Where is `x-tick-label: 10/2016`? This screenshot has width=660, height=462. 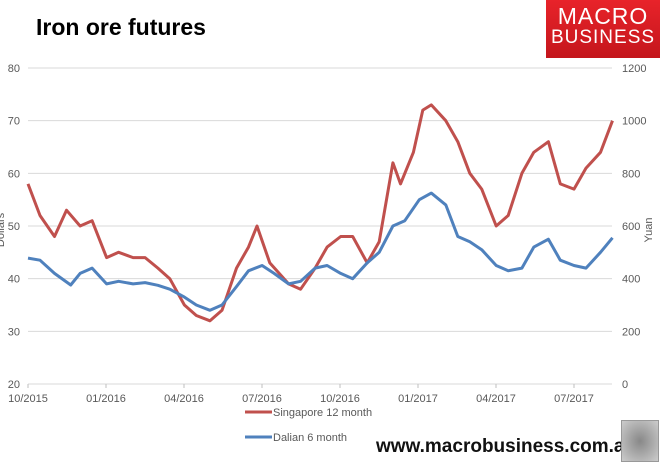
x-tick-label: 10/2016 is located at coordinates (340, 399).